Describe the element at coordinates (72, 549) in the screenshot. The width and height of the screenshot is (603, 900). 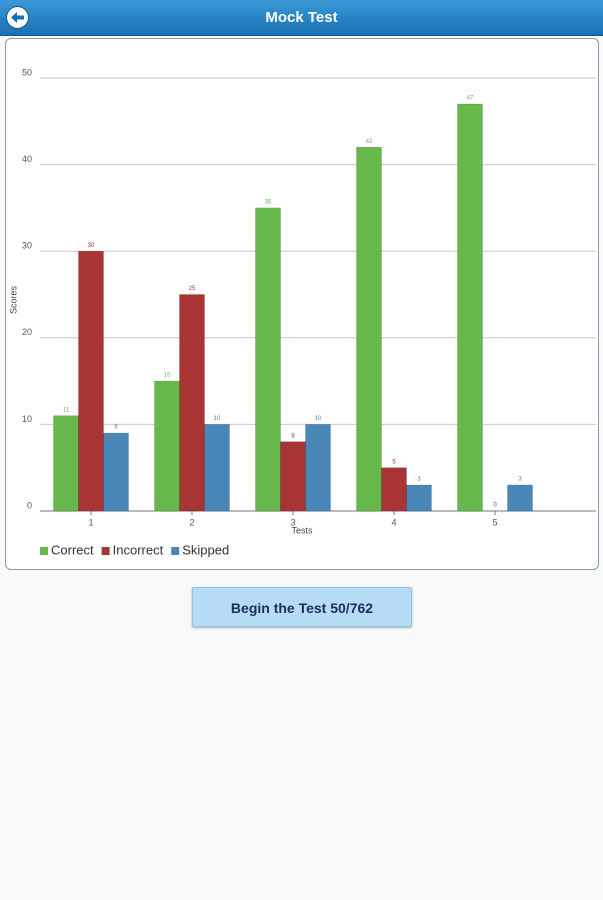
I see `legend-label: Correct` at that location.